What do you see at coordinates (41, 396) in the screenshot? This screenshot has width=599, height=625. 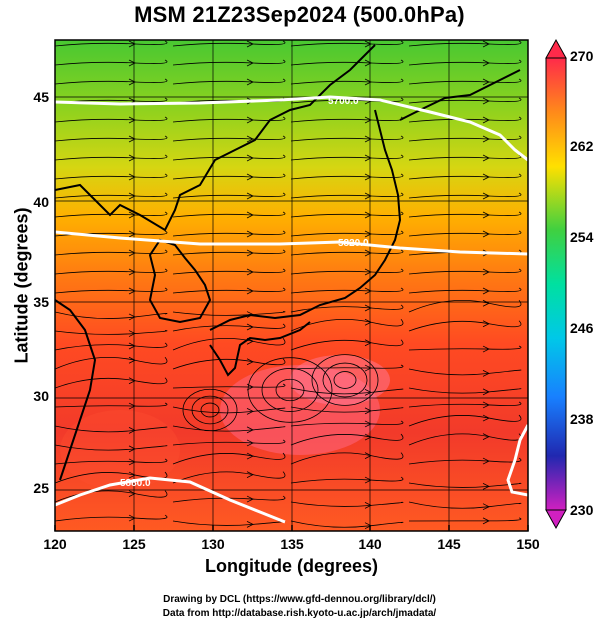 I see `y-tick-label: 30` at bounding box center [41, 396].